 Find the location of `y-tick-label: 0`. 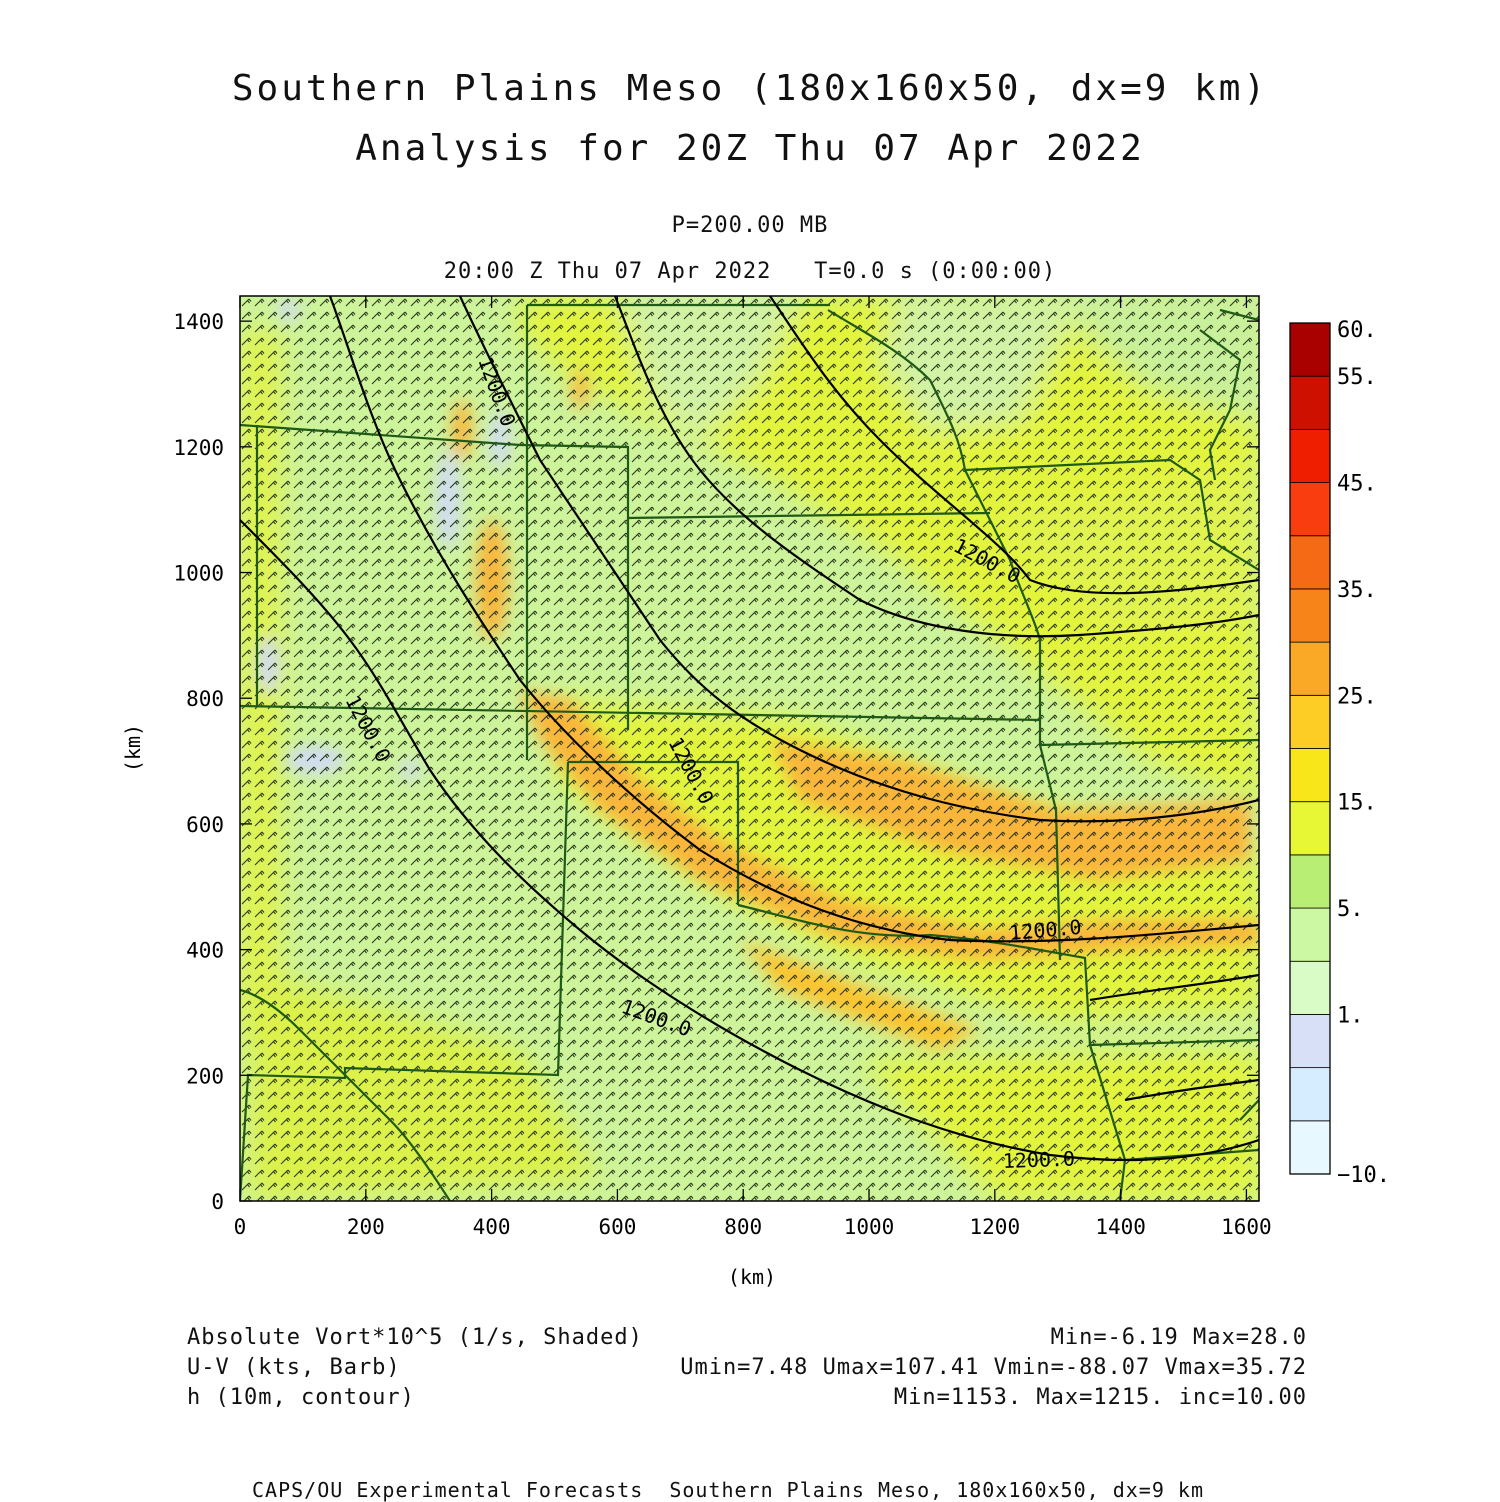

y-tick-label: 0 is located at coordinates (217, 1202).